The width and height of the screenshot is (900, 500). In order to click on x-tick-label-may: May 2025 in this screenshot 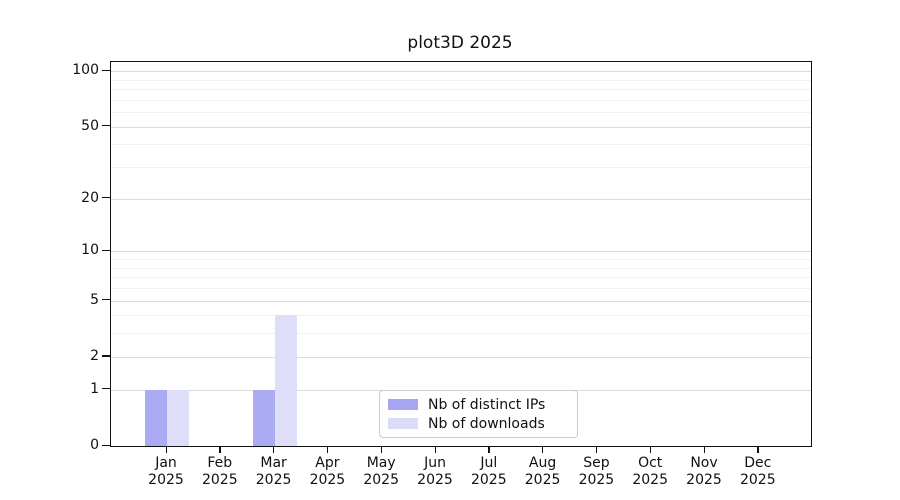, I will do `click(381, 472)`.